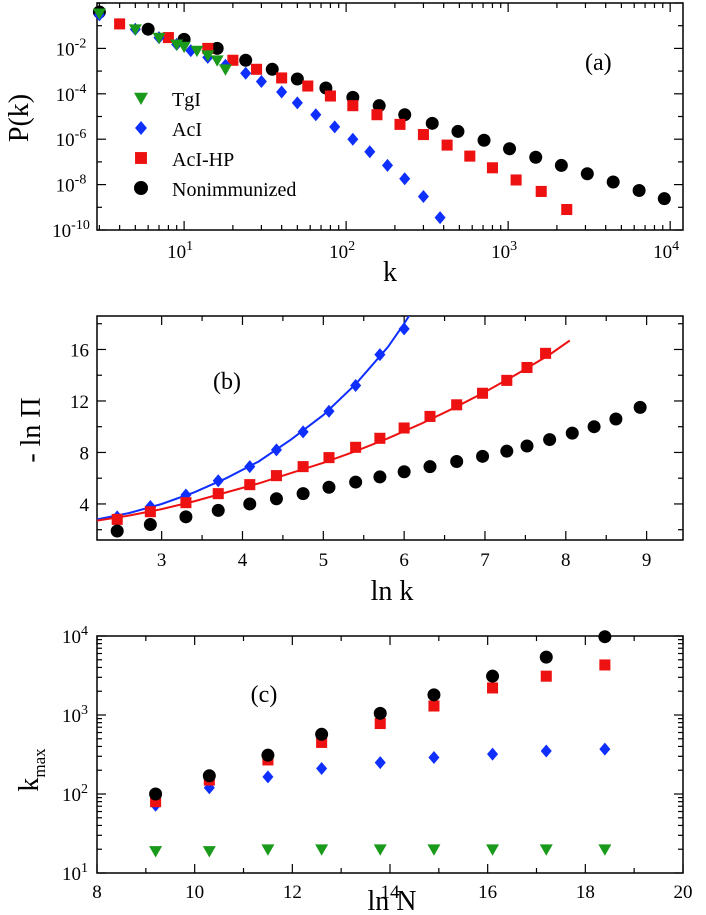 Image resolution: width=706 pixels, height=915 pixels. I want to click on legend-label: TgI, so click(186, 100).